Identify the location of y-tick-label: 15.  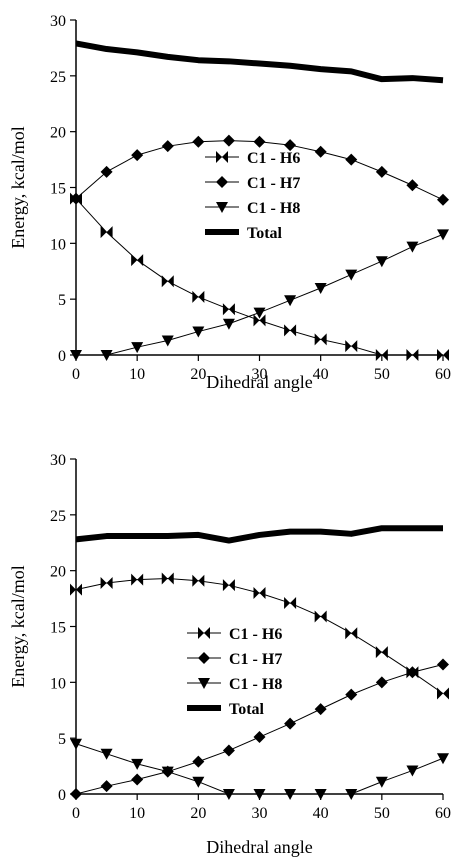
(58, 189).